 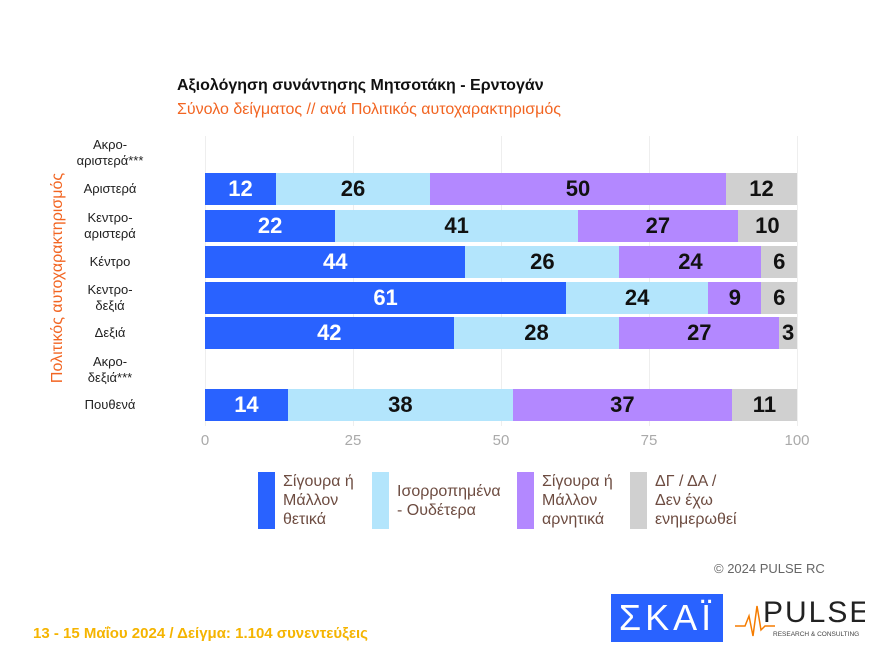 What do you see at coordinates (767, 226) in the screenshot?
I see `bar-segment-4: 10` at bounding box center [767, 226].